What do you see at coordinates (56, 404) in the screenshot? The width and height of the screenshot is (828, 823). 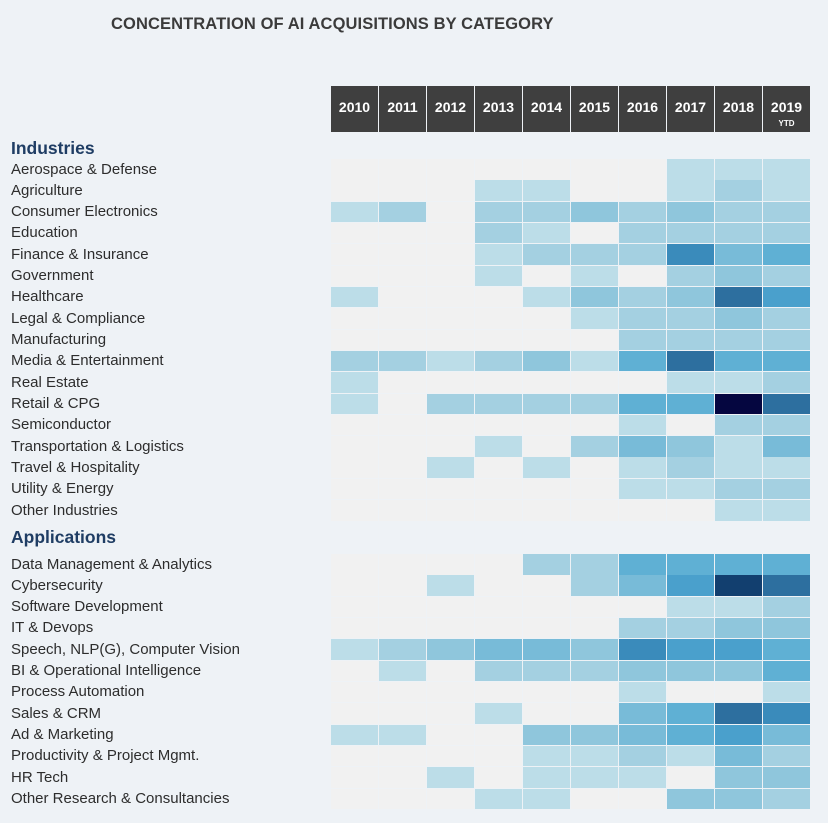 I see `row-label: Retail & CPG` at bounding box center [56, 404].